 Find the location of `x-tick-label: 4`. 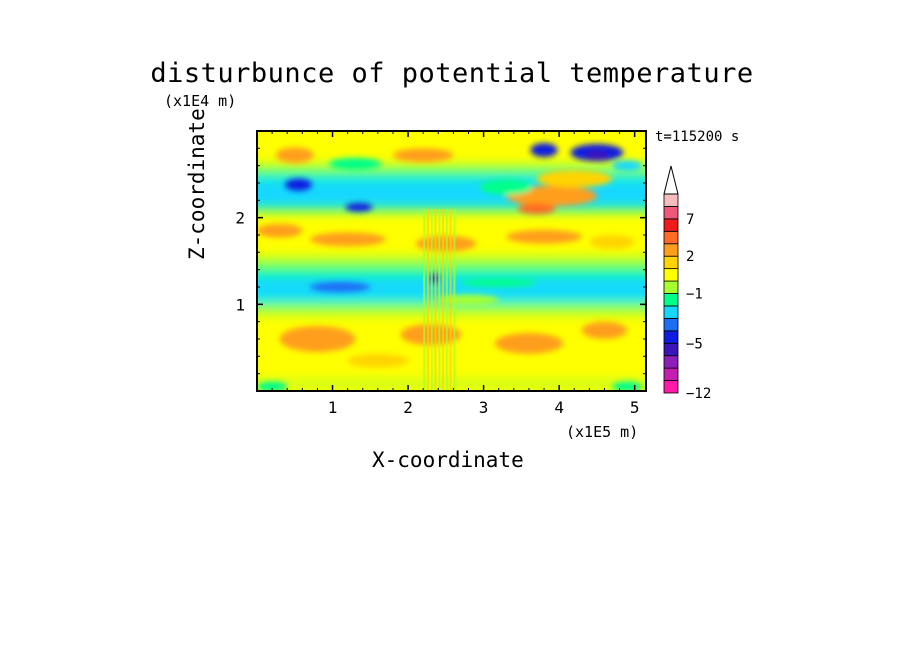

x-tick-label: 4 is located at coordinates (559, 407).